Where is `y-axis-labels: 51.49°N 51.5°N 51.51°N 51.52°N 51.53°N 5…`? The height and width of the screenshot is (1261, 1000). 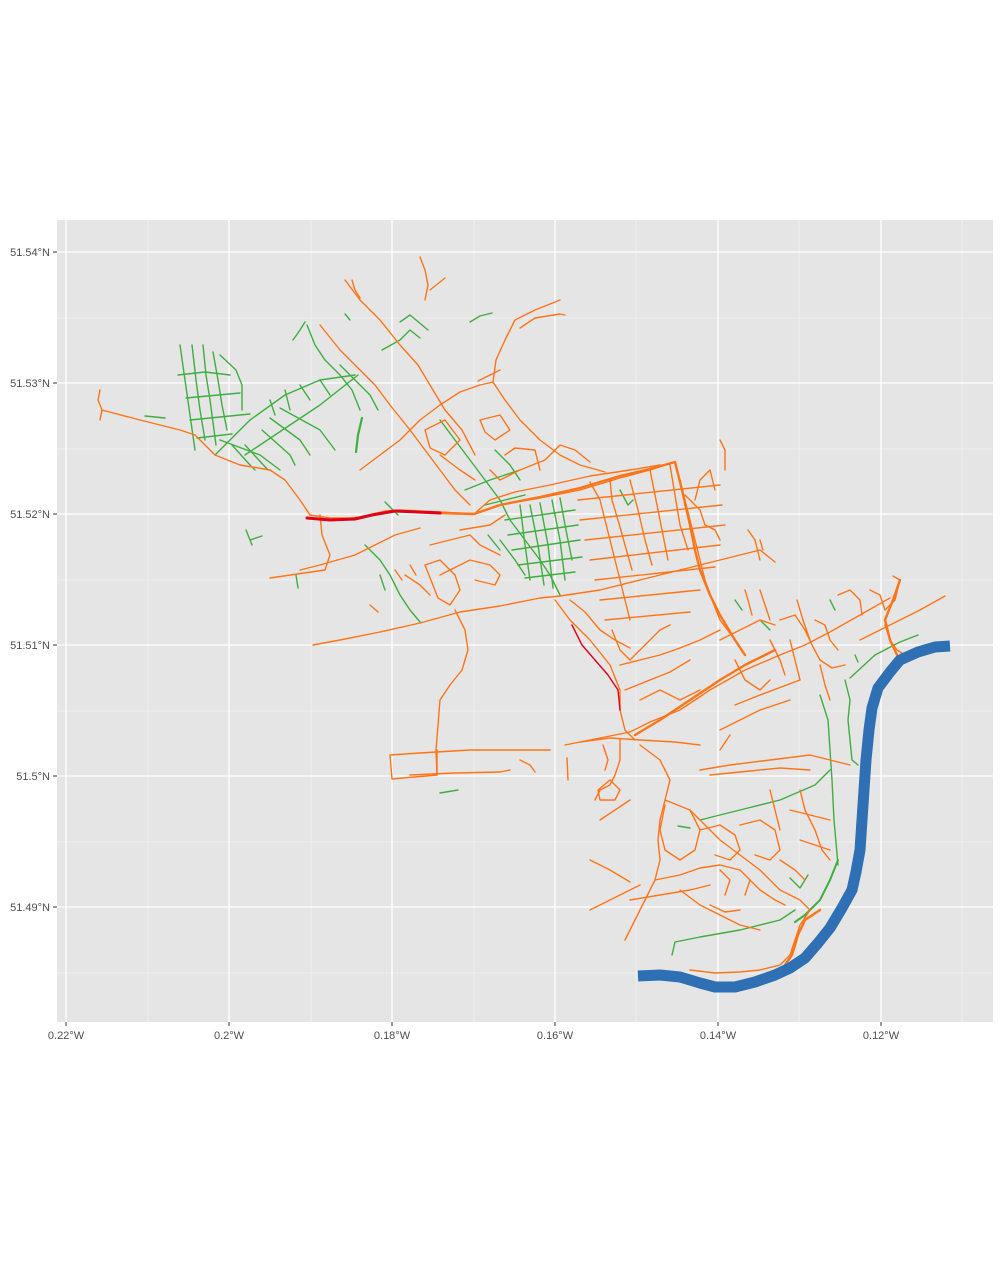 y-axis-labels: 51.49°N 51.5°N 51.51°N 51.52°N 51.53°N 5… is located at coordinates (30, 580).